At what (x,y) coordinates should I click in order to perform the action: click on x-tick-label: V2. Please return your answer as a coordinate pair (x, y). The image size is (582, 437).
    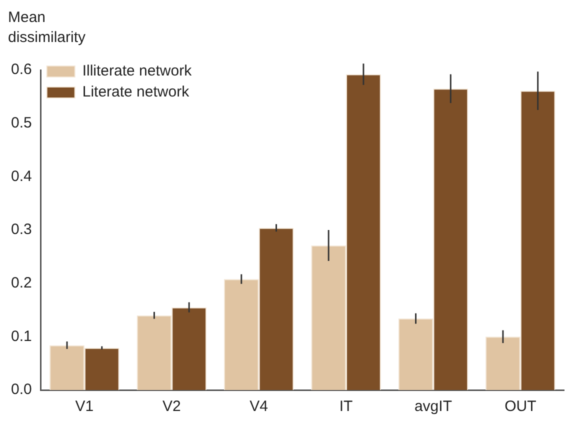
    Looking at the image, I should click on (171, 407).